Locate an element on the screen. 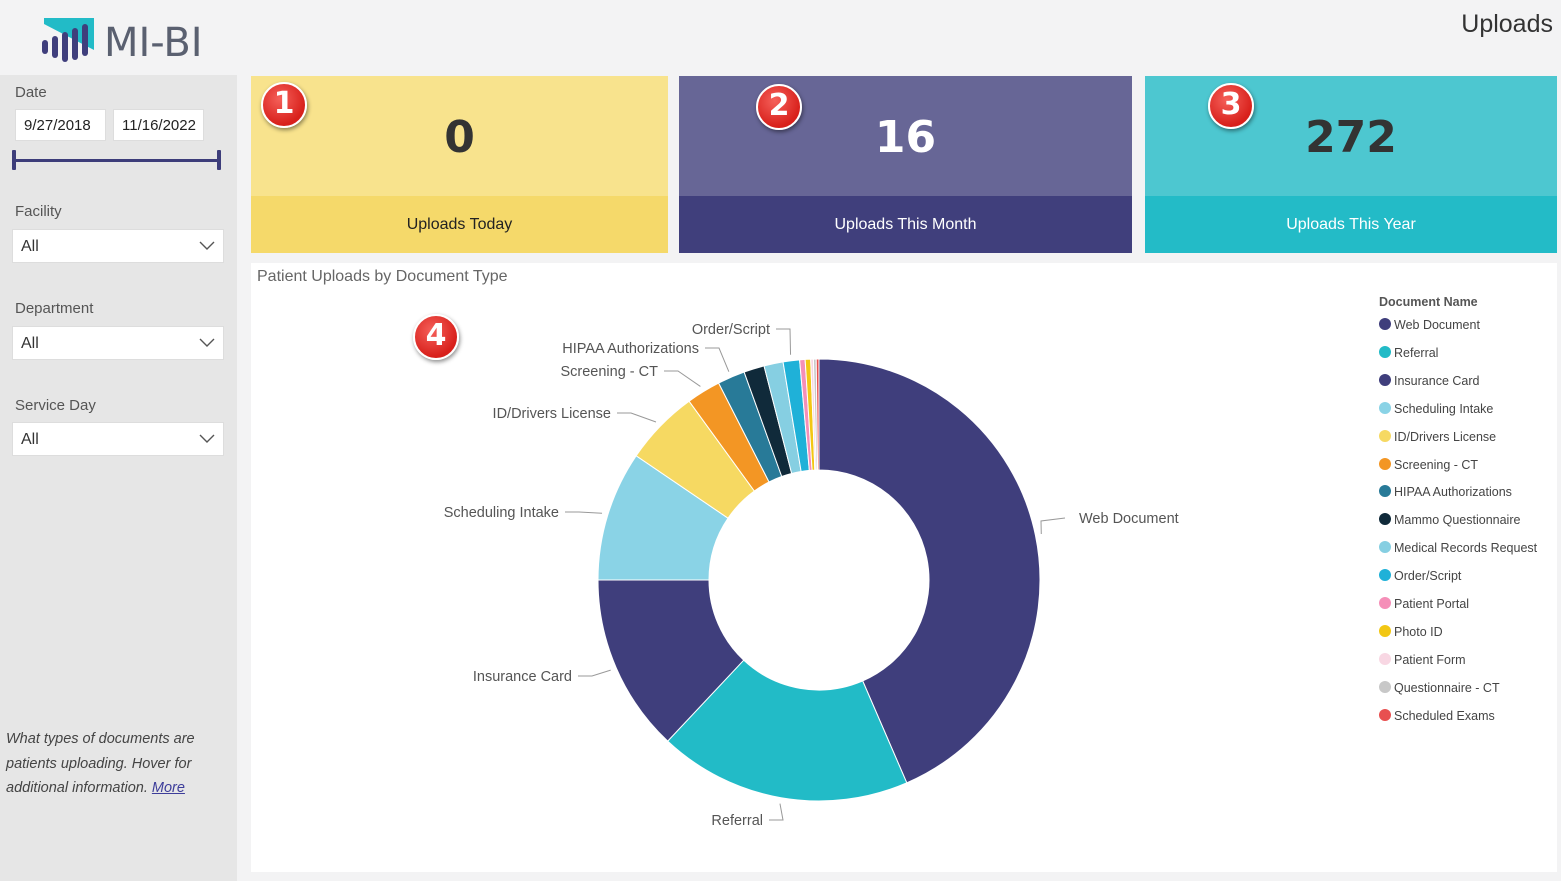  legend-item: HIPAA Authorizations is located at coordinates (1445, 492).